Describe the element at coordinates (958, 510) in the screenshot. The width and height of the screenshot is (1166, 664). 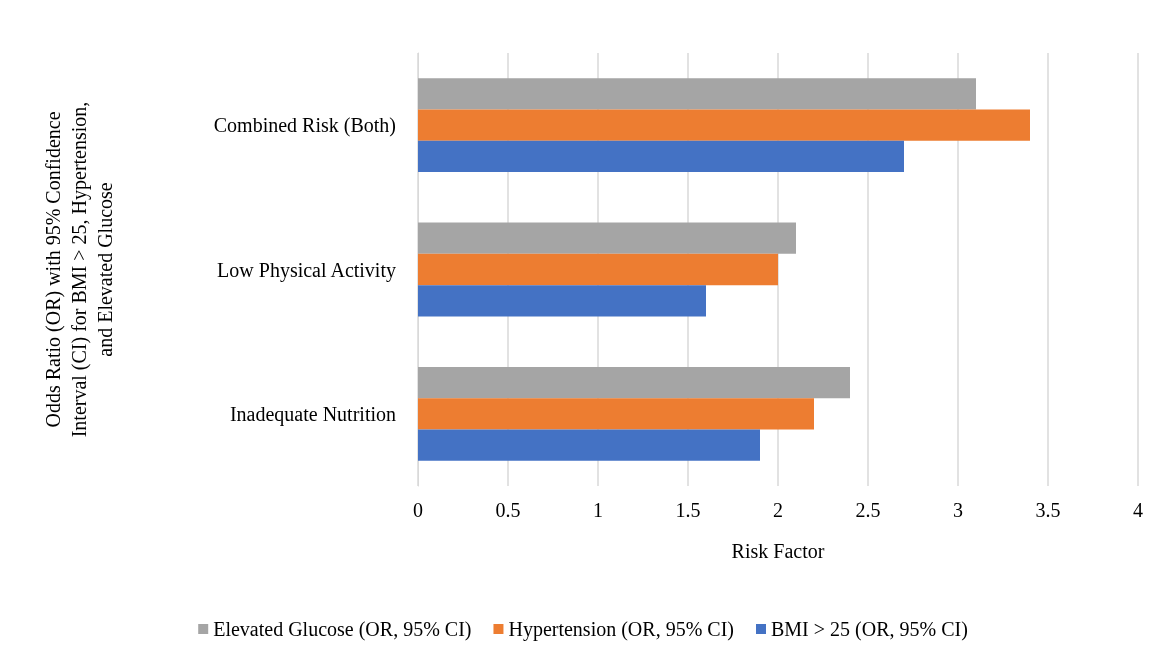
I see `x-tick-label: 3` at that location.